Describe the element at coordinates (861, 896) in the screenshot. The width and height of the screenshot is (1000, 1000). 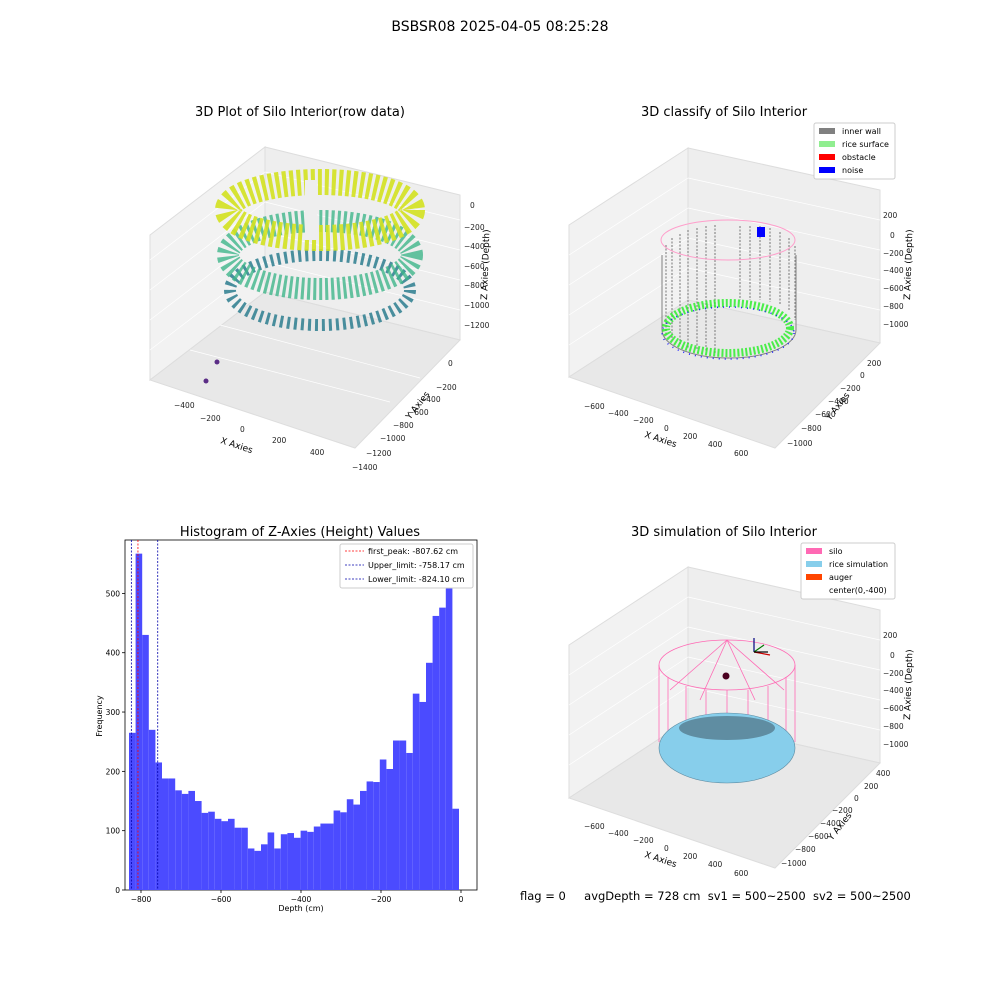
I see `sv2-text: sv2 = 500~2500` at that location.